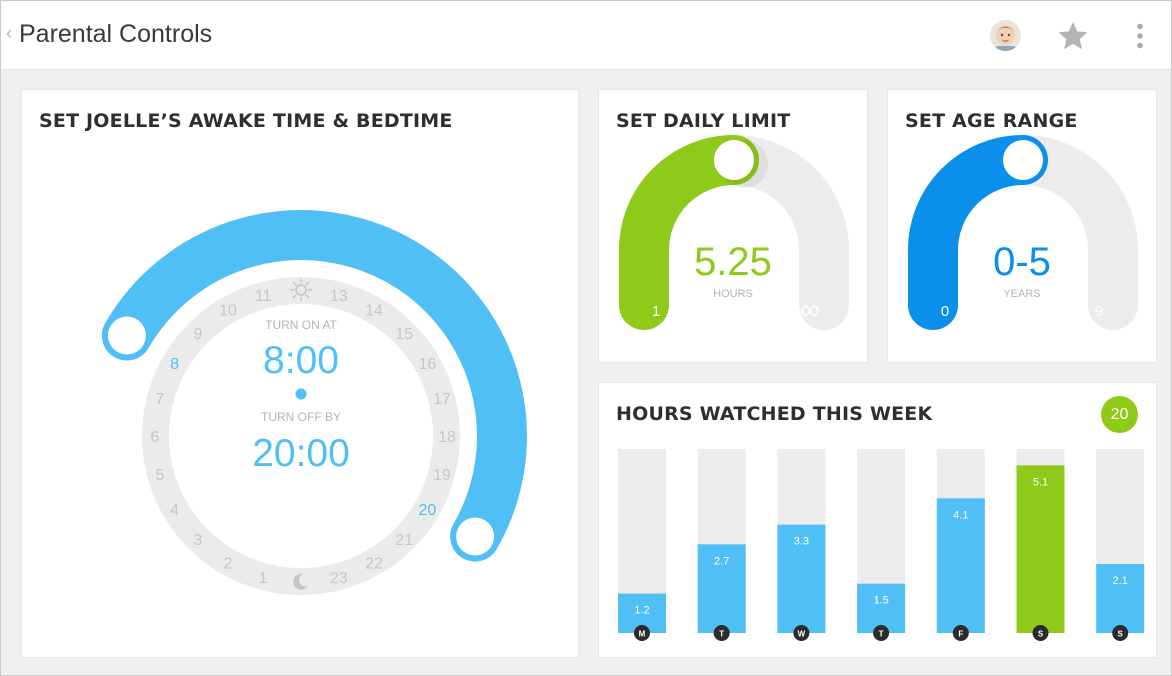 The width and height of the screenshot is (1172, 676). Describe the element at coordinates (339, 296) in the screenshot. I see `hour-label: 13` at that location.